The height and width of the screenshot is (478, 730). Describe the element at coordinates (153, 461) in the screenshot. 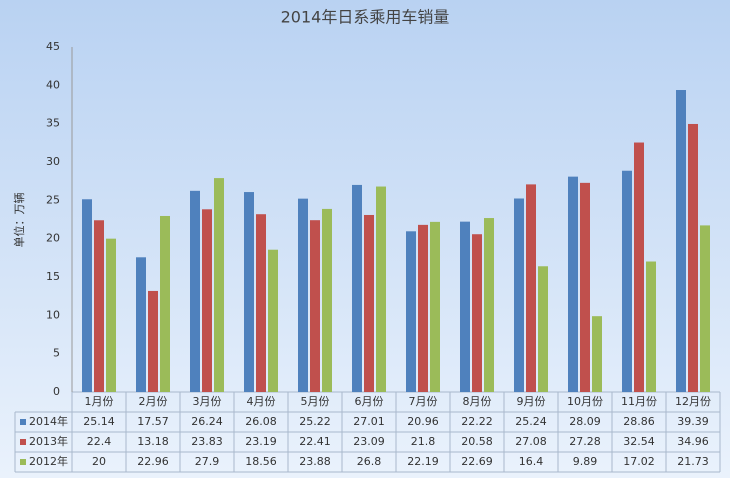

I see `table-value: 22.96` at that location.